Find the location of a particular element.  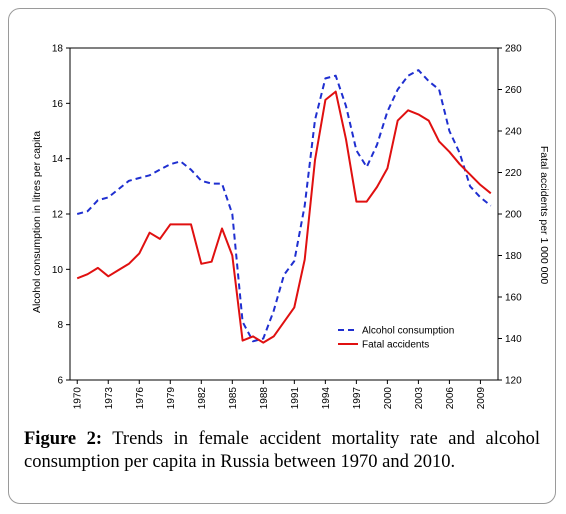

y-axis-left-label: Alcohol consumption in litres per capita is located at coordinates (37, 222).